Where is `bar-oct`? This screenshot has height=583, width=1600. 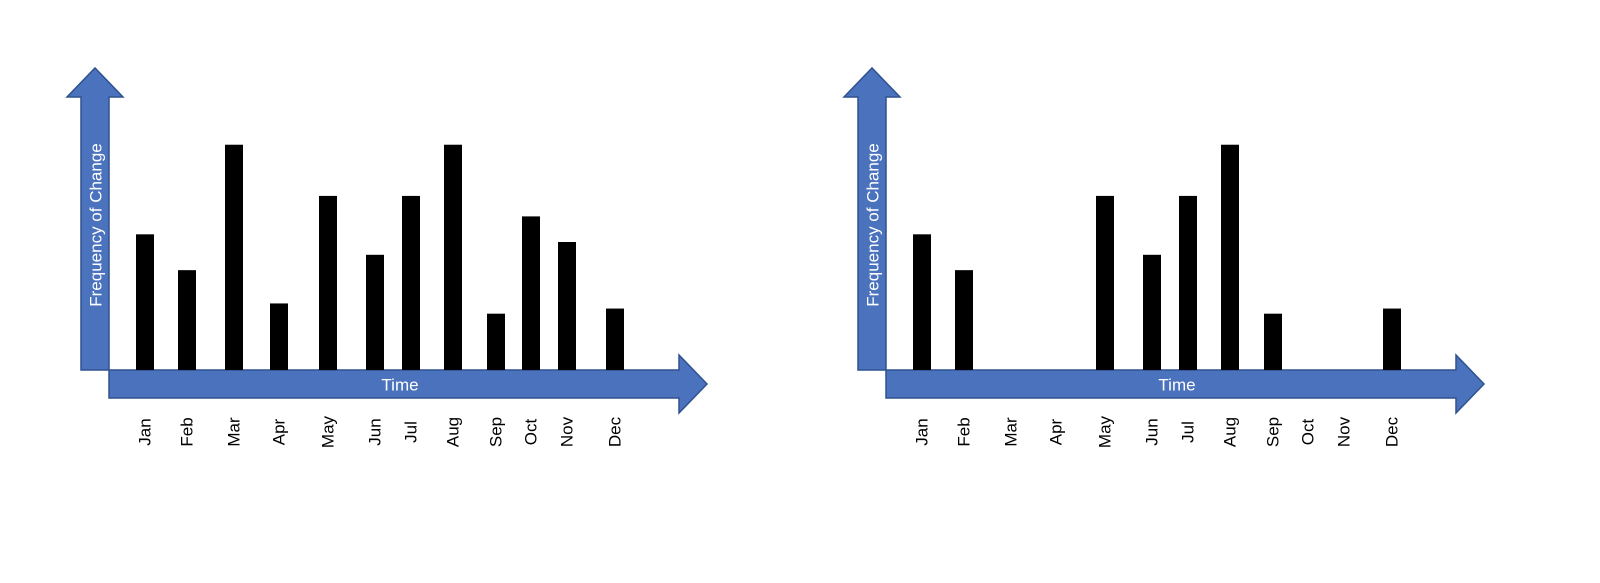
bar-oct is located at coordinates (531, 293).